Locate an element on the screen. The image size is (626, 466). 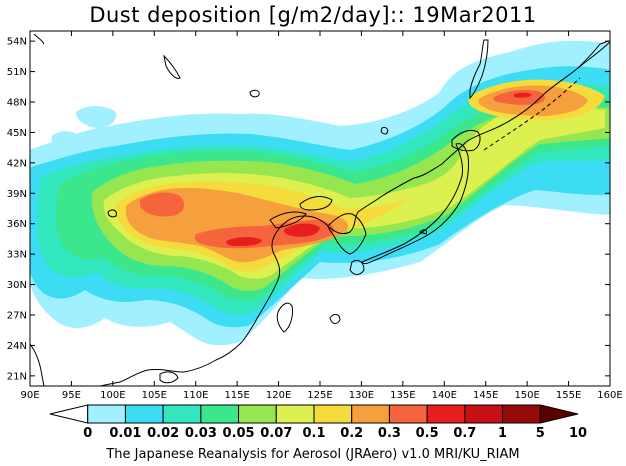
lon-tick-label: 140E is located at coordinates (444, 395).